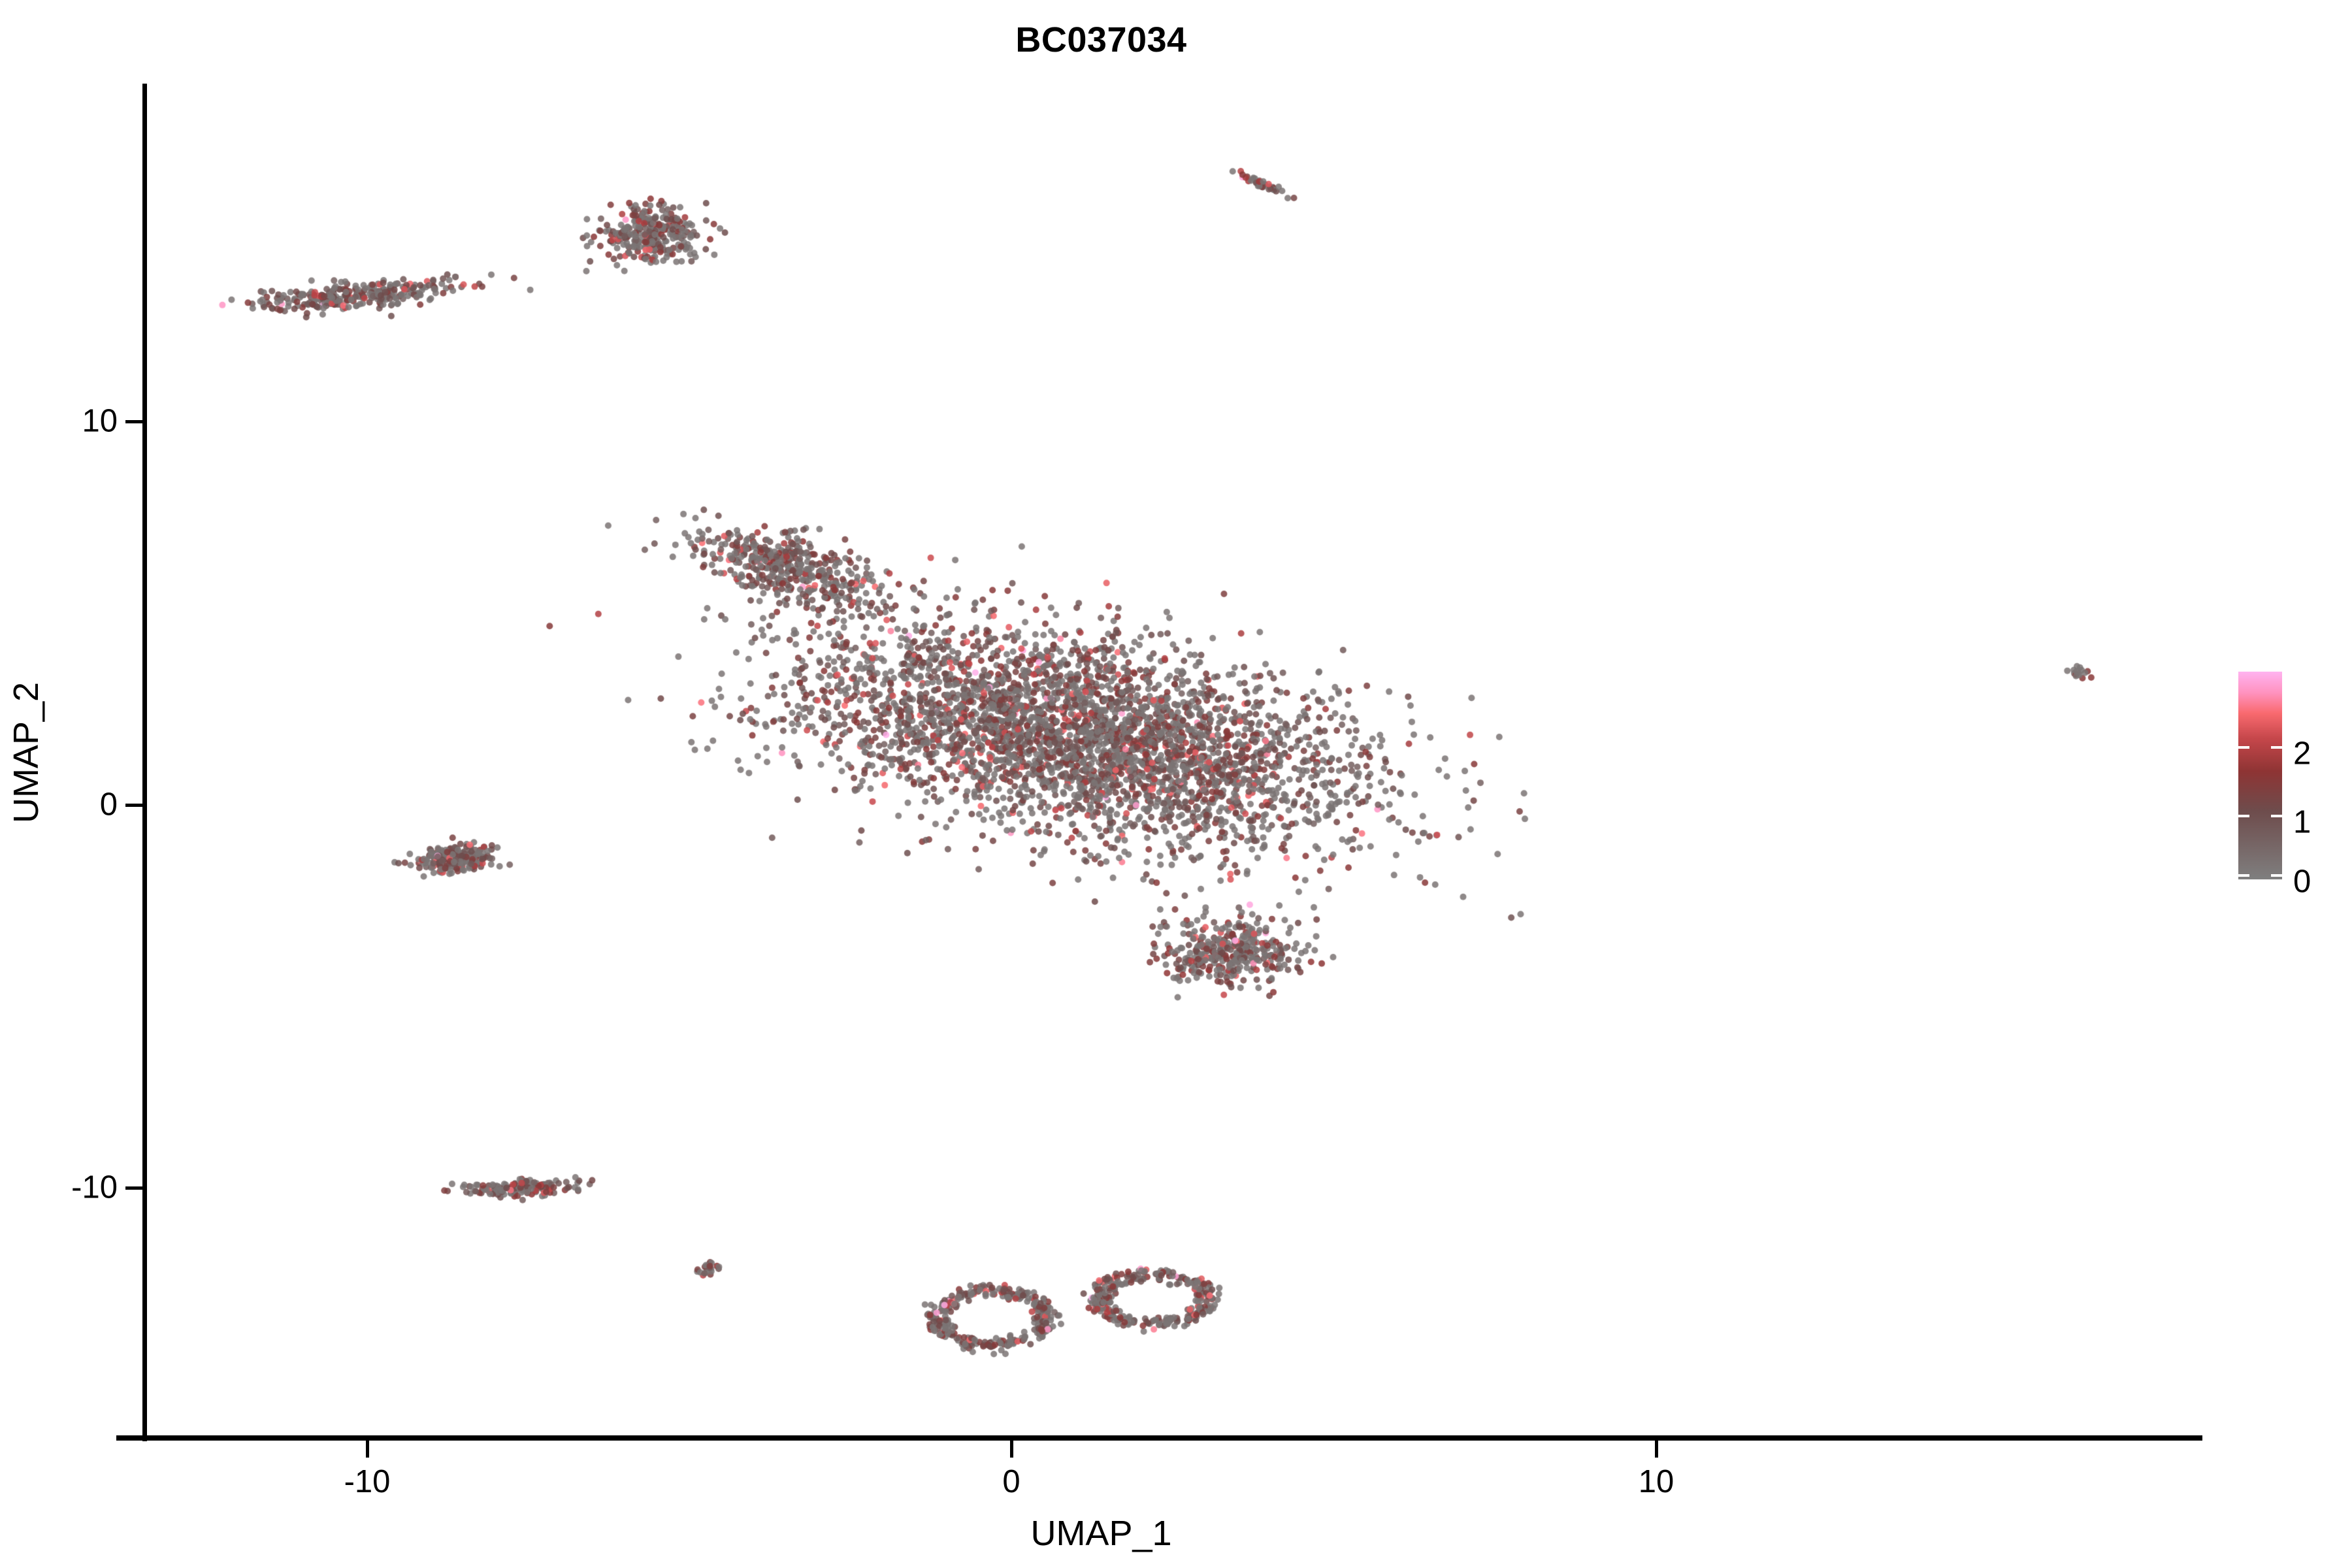 Image resolution: width=2352 pixels, height=1568 pixels. What do you see at coordinates (2260, 775) in the screenshot?
I see `colorbar-gradient` at bounding box center [2260, 775].